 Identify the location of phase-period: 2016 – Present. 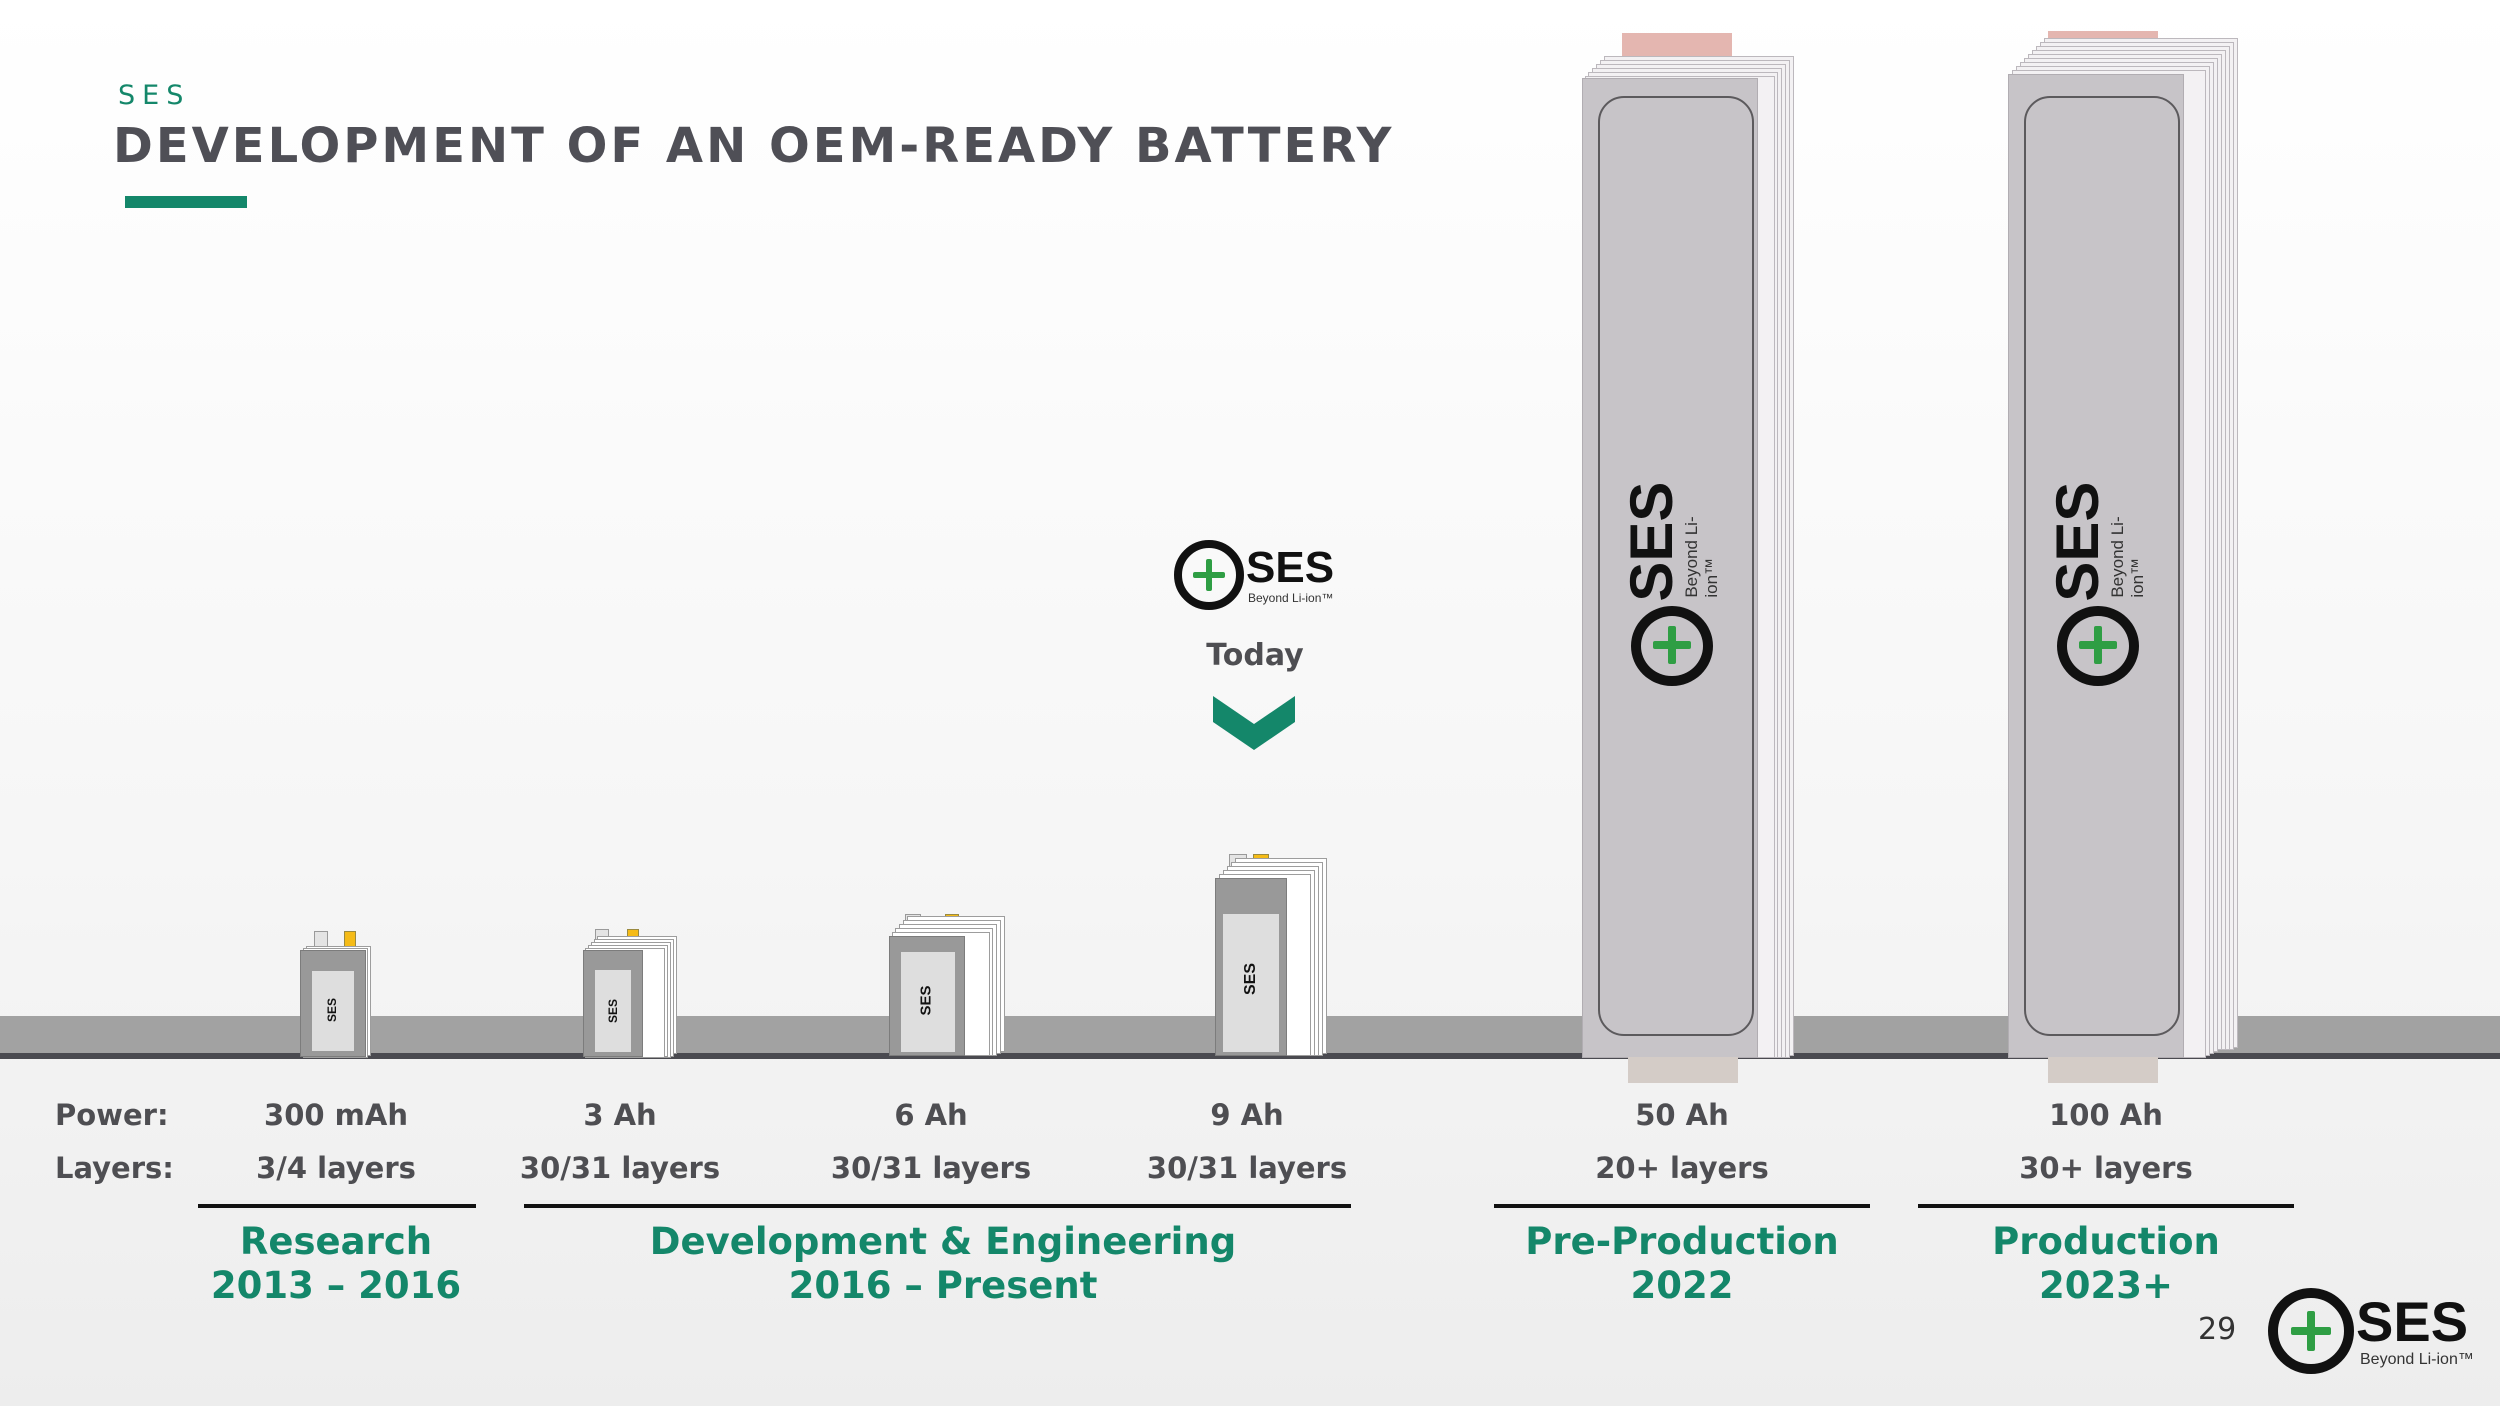
(943, 1285).